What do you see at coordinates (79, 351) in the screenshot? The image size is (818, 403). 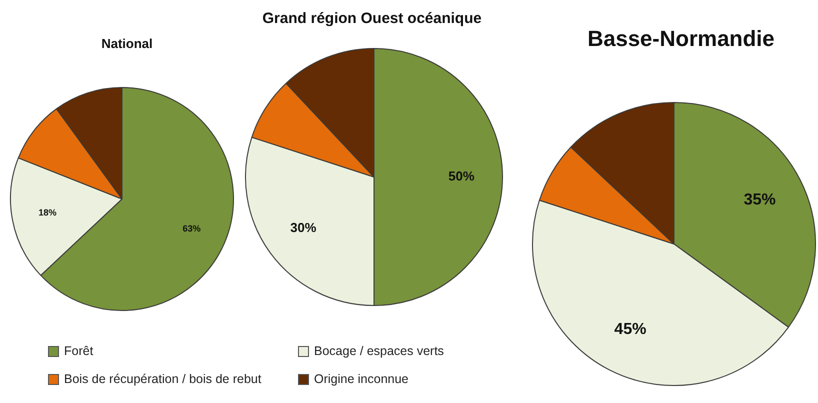 I see `legend-label: Forêt` at bounding box center [79, 351].